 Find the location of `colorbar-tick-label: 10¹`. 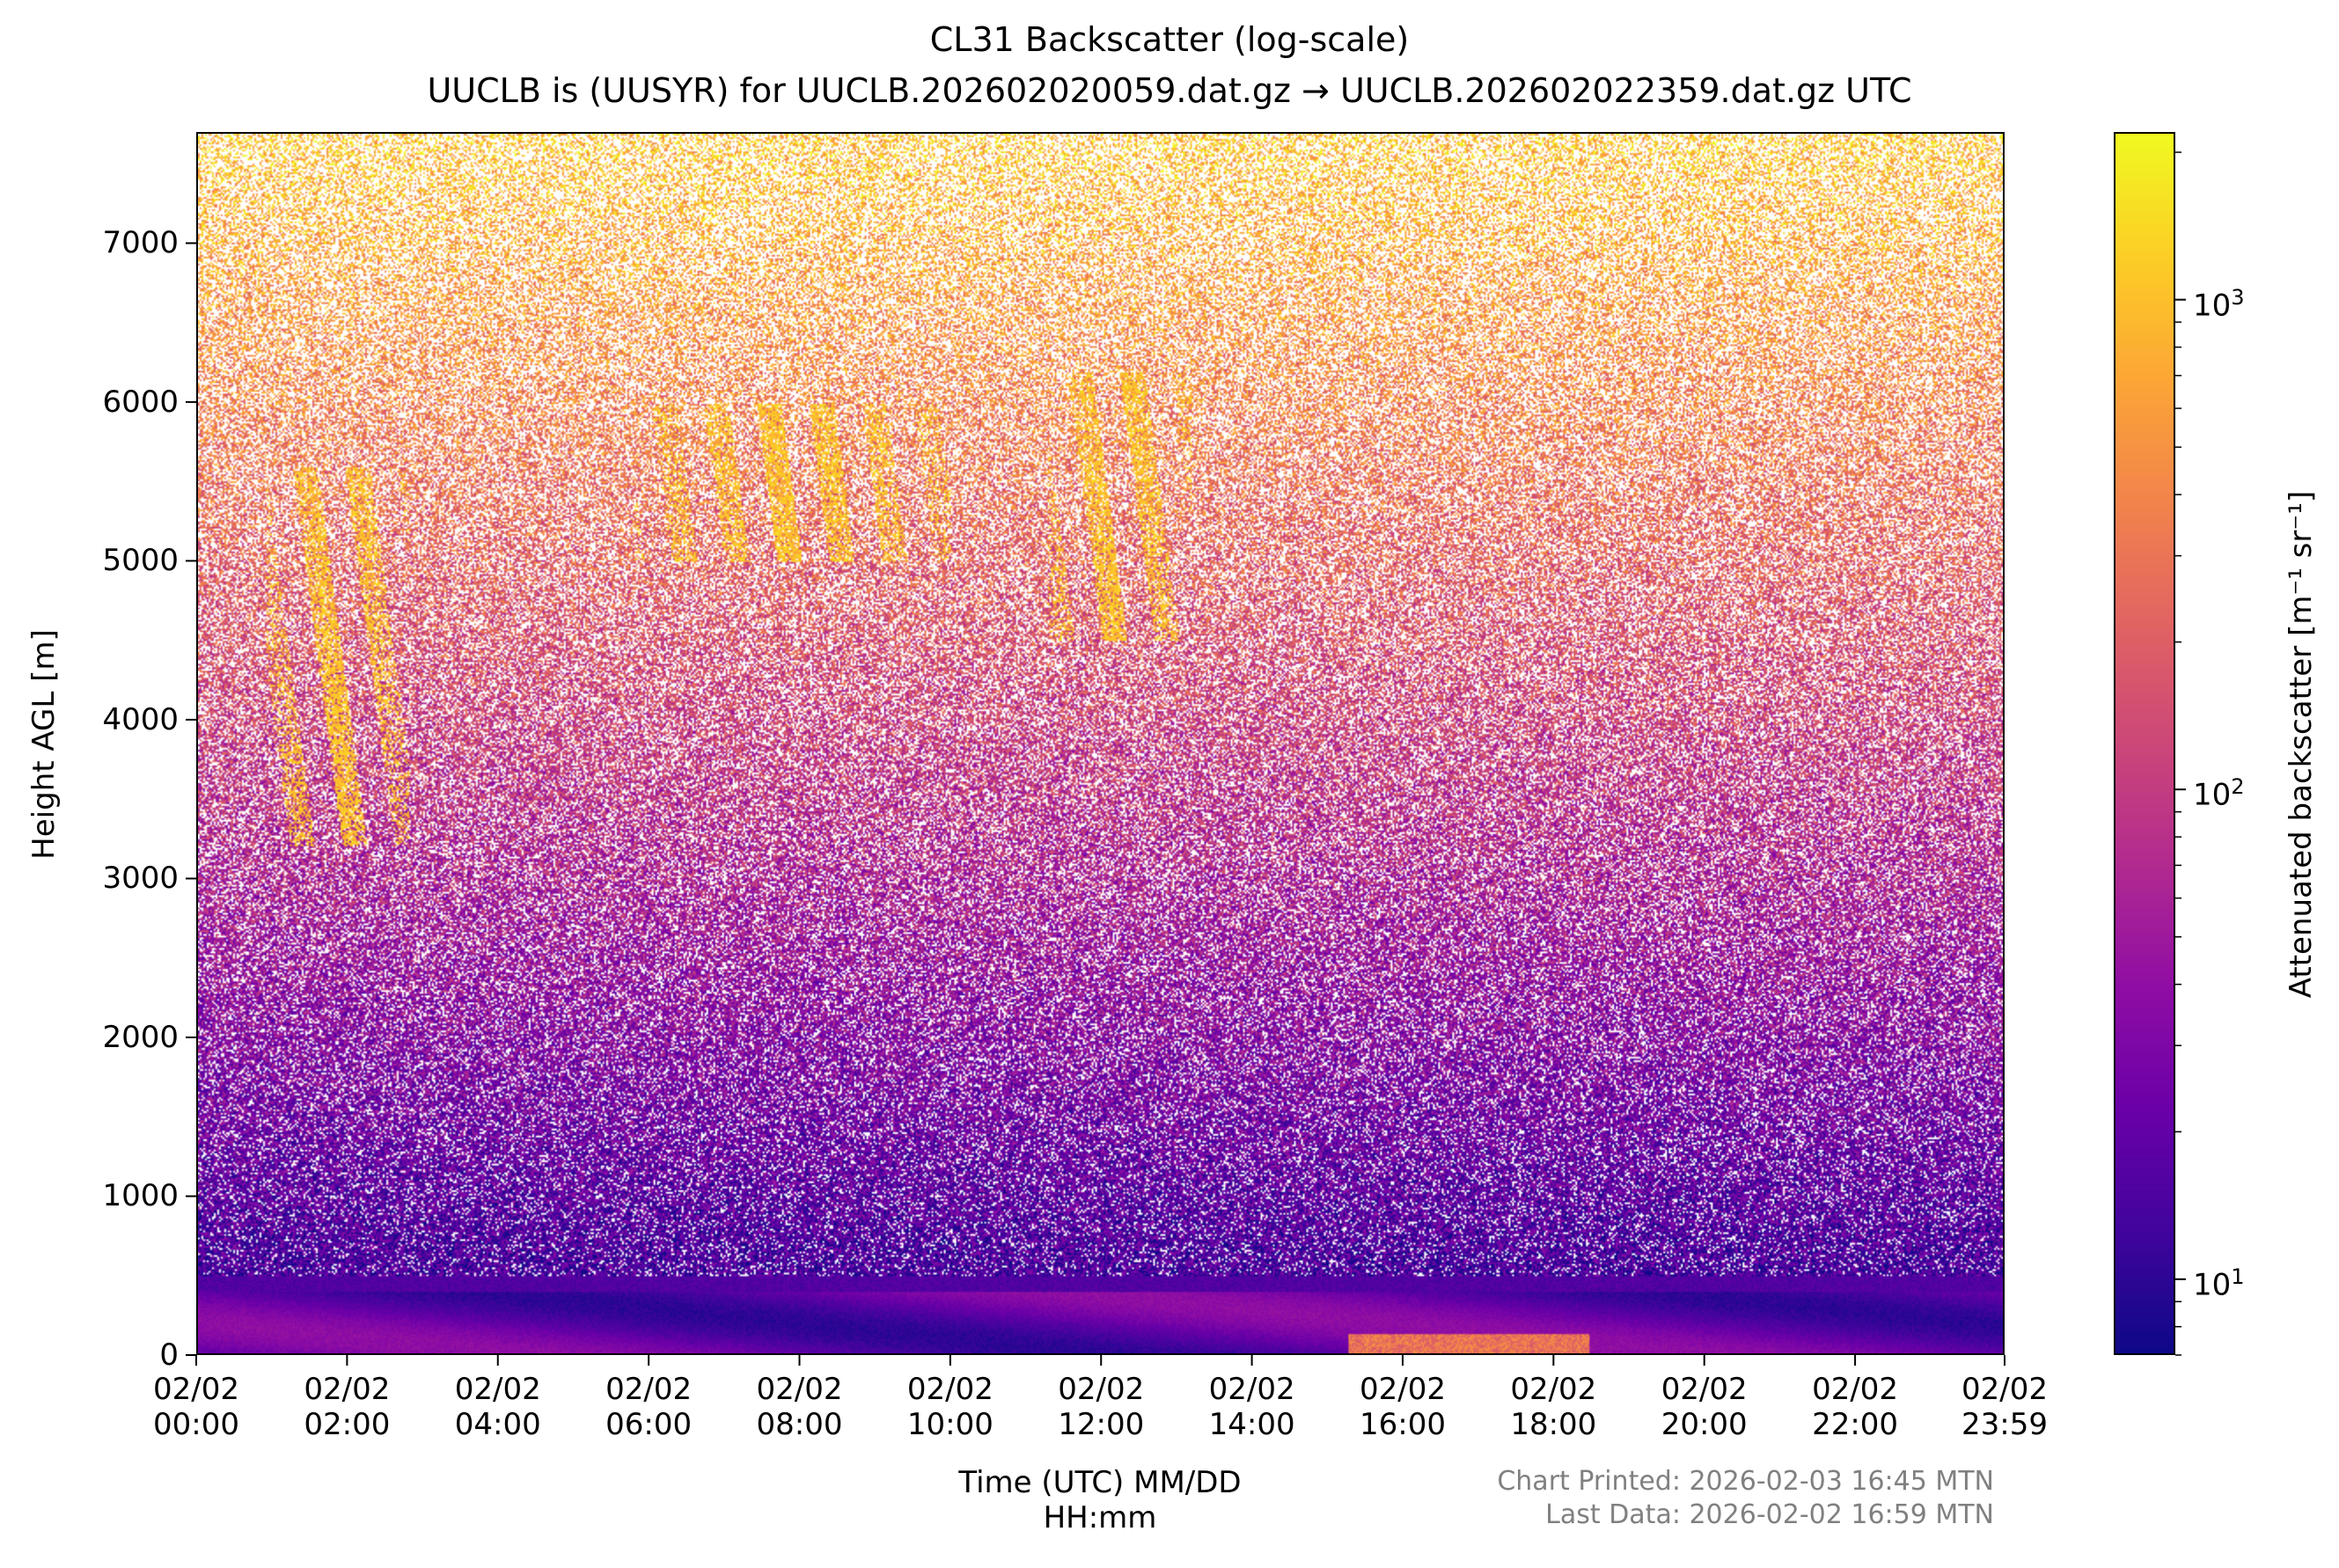

colorbar-tick-label: 10¹ is located at coordinates (2219, 1280).